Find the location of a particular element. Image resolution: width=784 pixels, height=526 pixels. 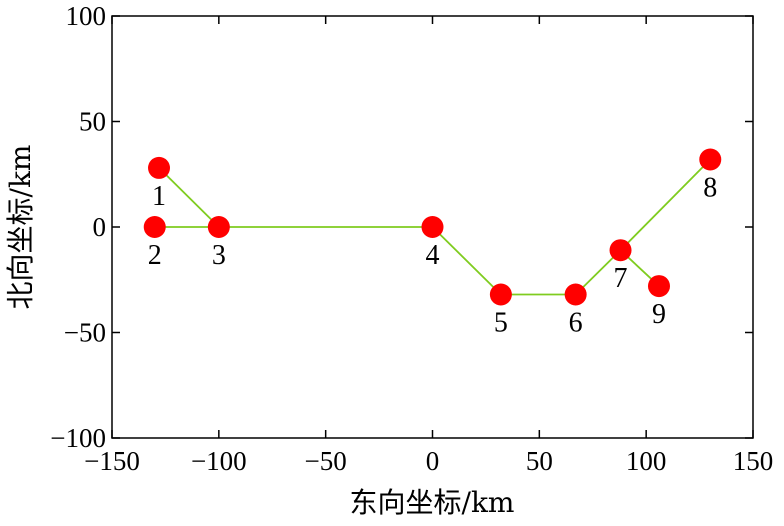

y-tick-label: 0 is located at coordinates (100, 227).